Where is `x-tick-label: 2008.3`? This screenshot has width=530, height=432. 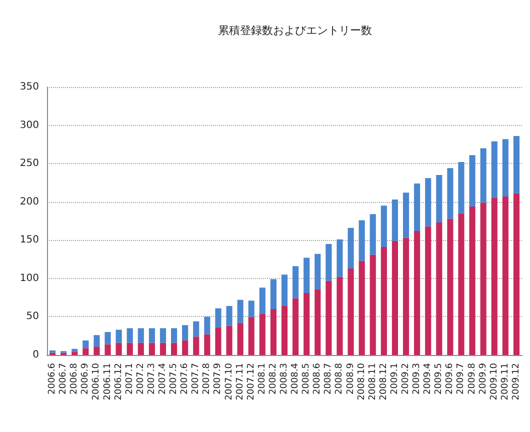
x-tick-label: 2008.3 is located at coordinates (285, 378).